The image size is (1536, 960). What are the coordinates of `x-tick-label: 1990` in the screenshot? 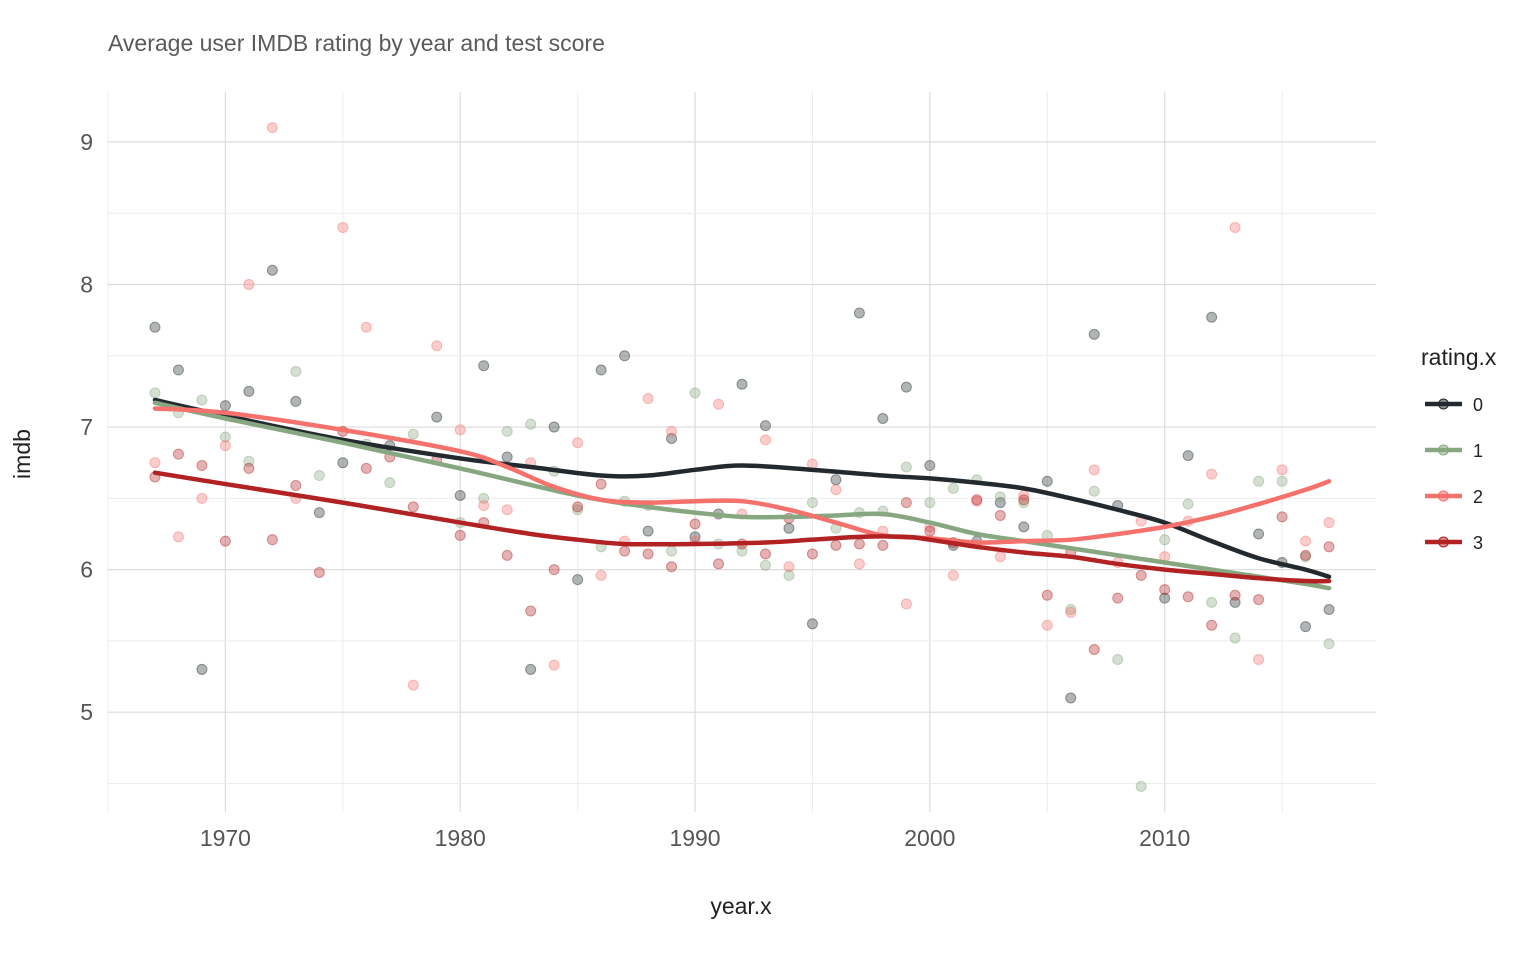 It's located at (694, 838).